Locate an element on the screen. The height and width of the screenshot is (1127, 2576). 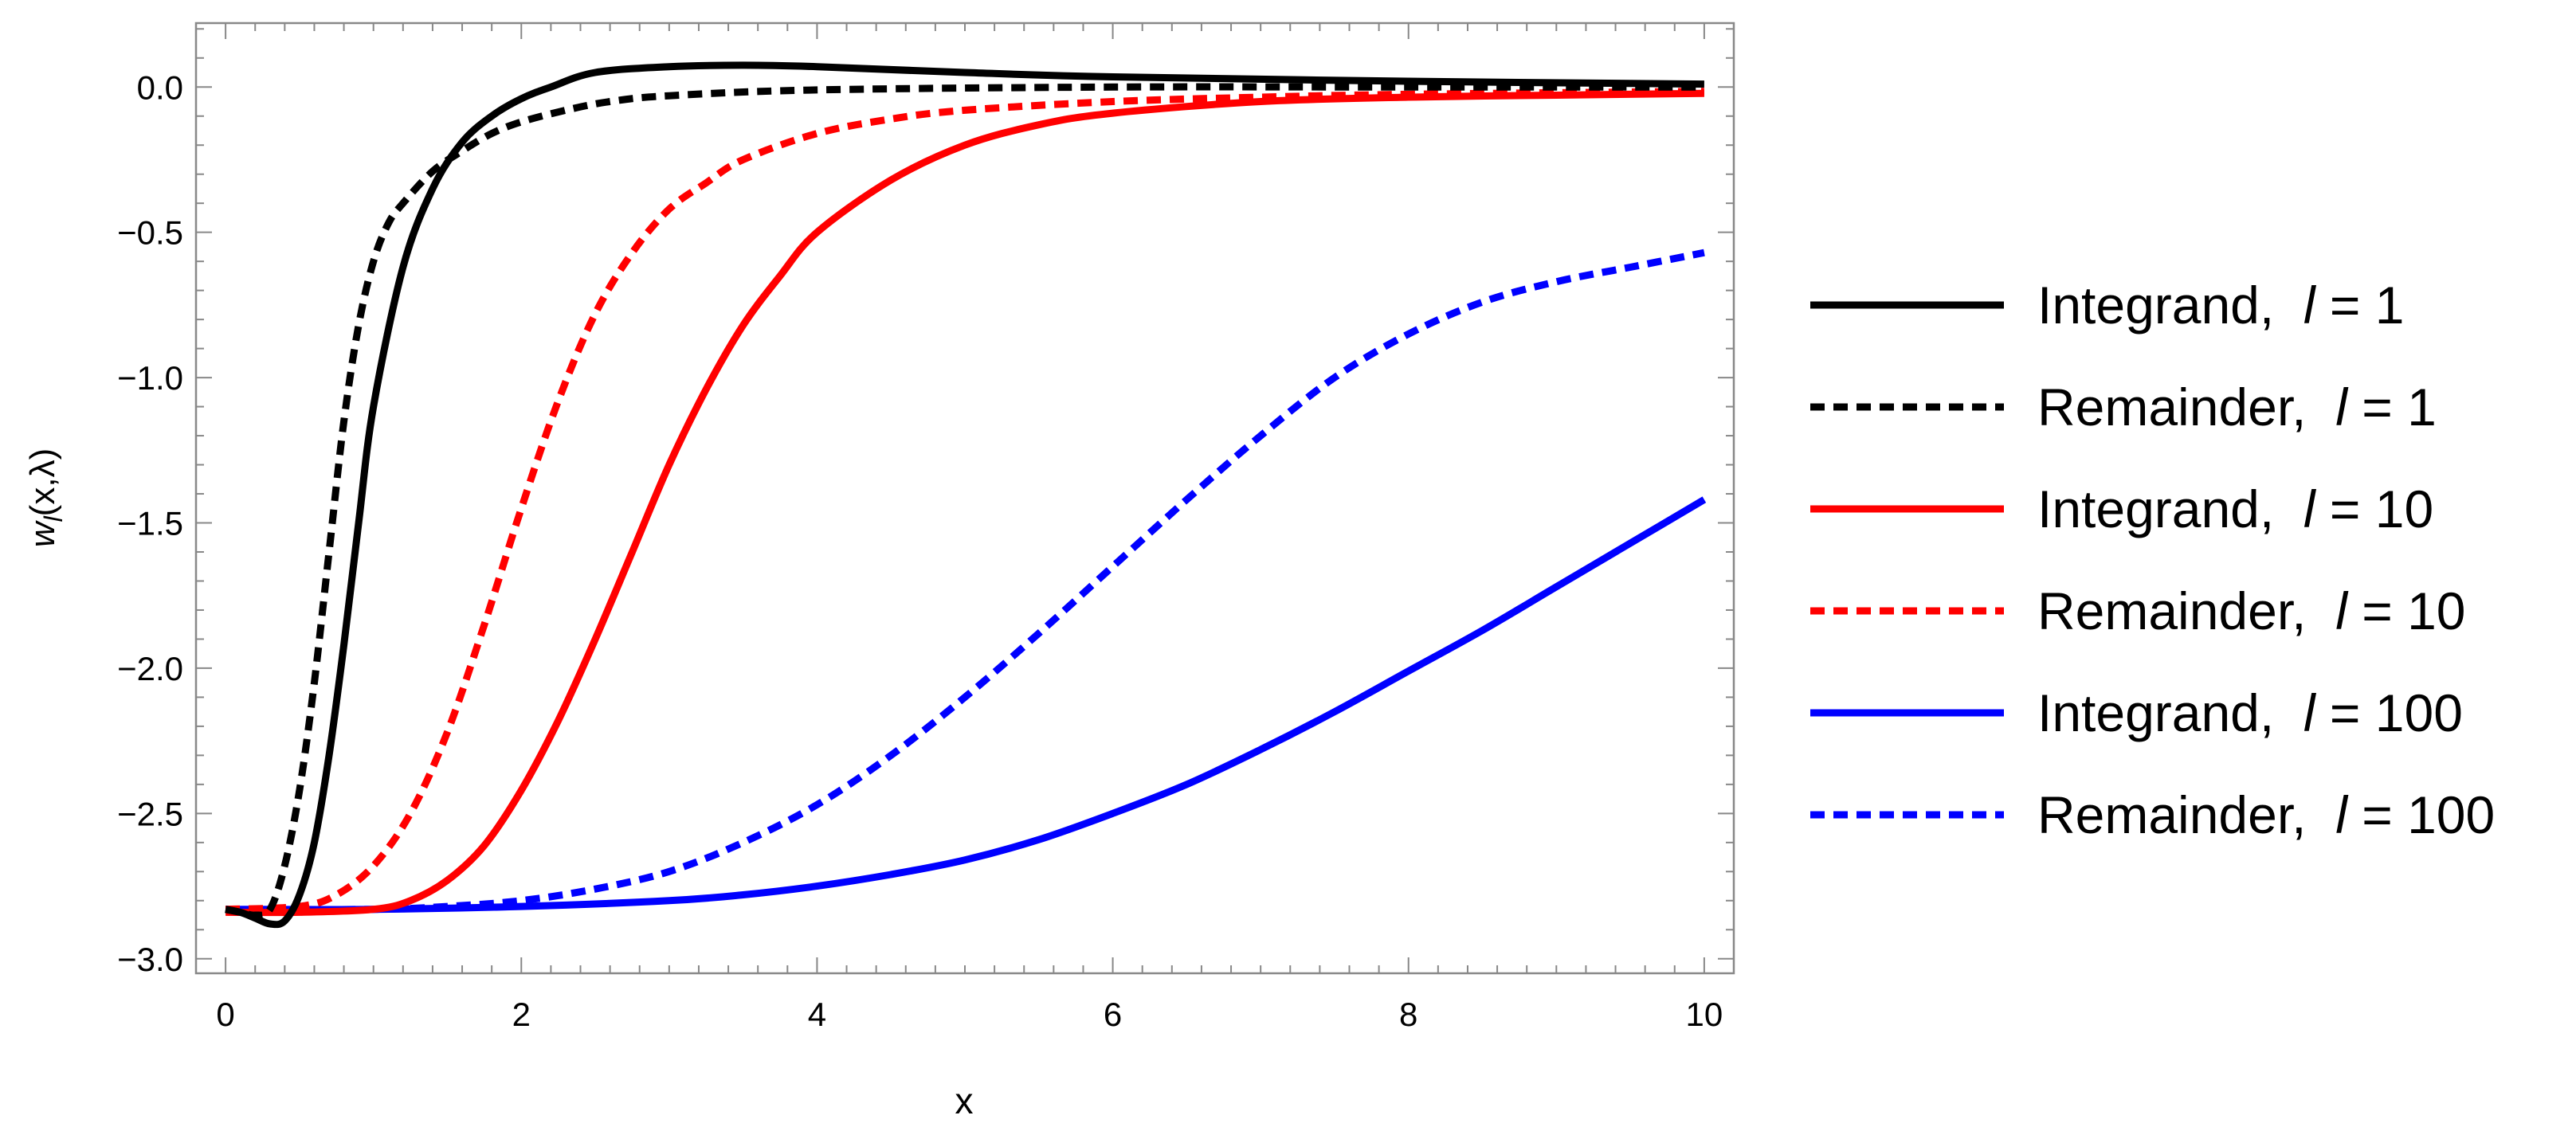
x-tick-label: 0 is located at coordinates (225, 1014).